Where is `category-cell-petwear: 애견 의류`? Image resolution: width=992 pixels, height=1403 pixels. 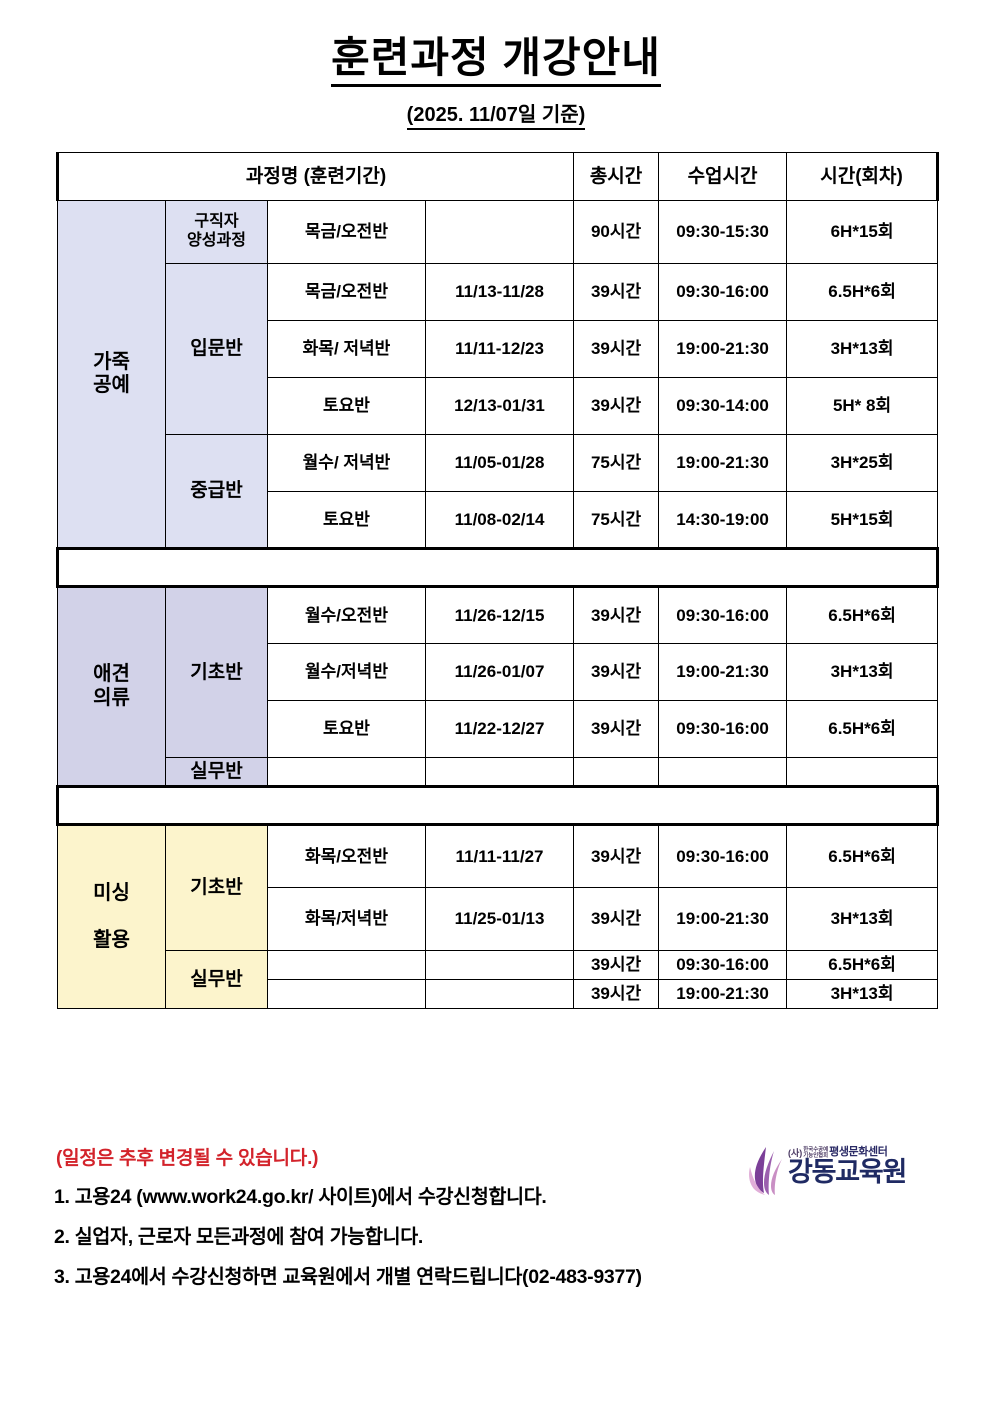
category-cell-petwear: 애견 의류 is located at coordinates (111, 687).